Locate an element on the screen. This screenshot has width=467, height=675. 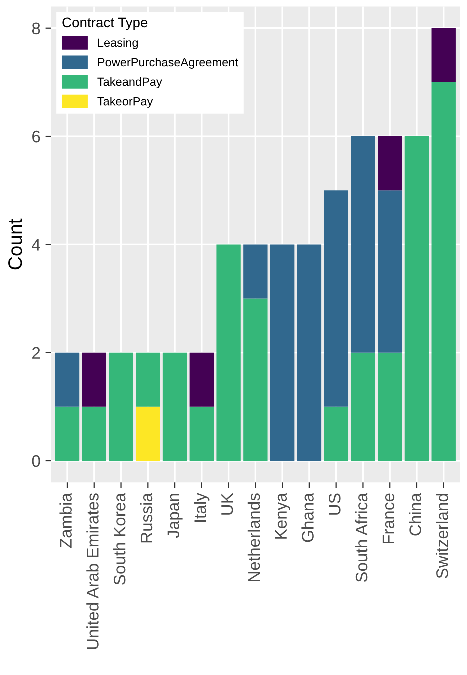
x-tick-label: Zambia is located at coordinates (66, 520).